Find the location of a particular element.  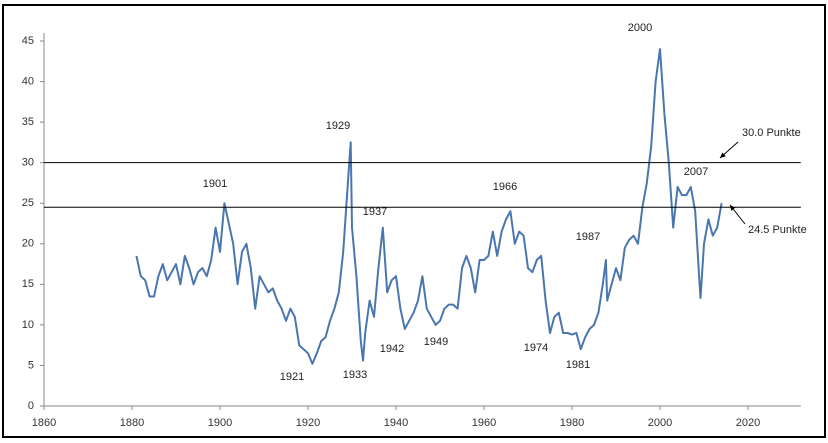

x-tick-label: 1940 is located at coordinates (396, 423).